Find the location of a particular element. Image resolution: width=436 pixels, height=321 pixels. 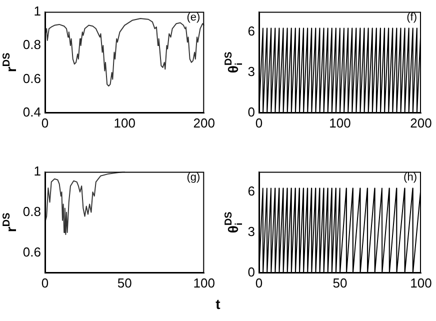

annotation: (e) is located at coordinates (193, 17).